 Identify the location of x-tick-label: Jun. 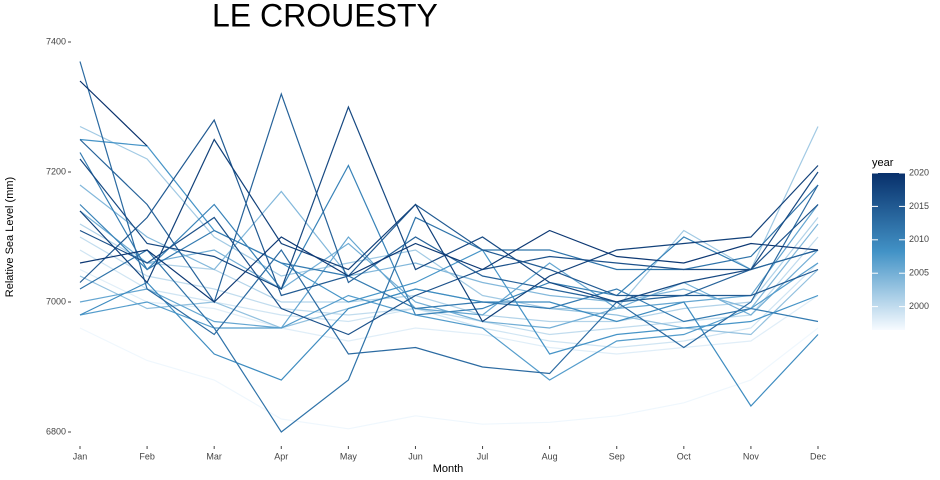
(415, 456).